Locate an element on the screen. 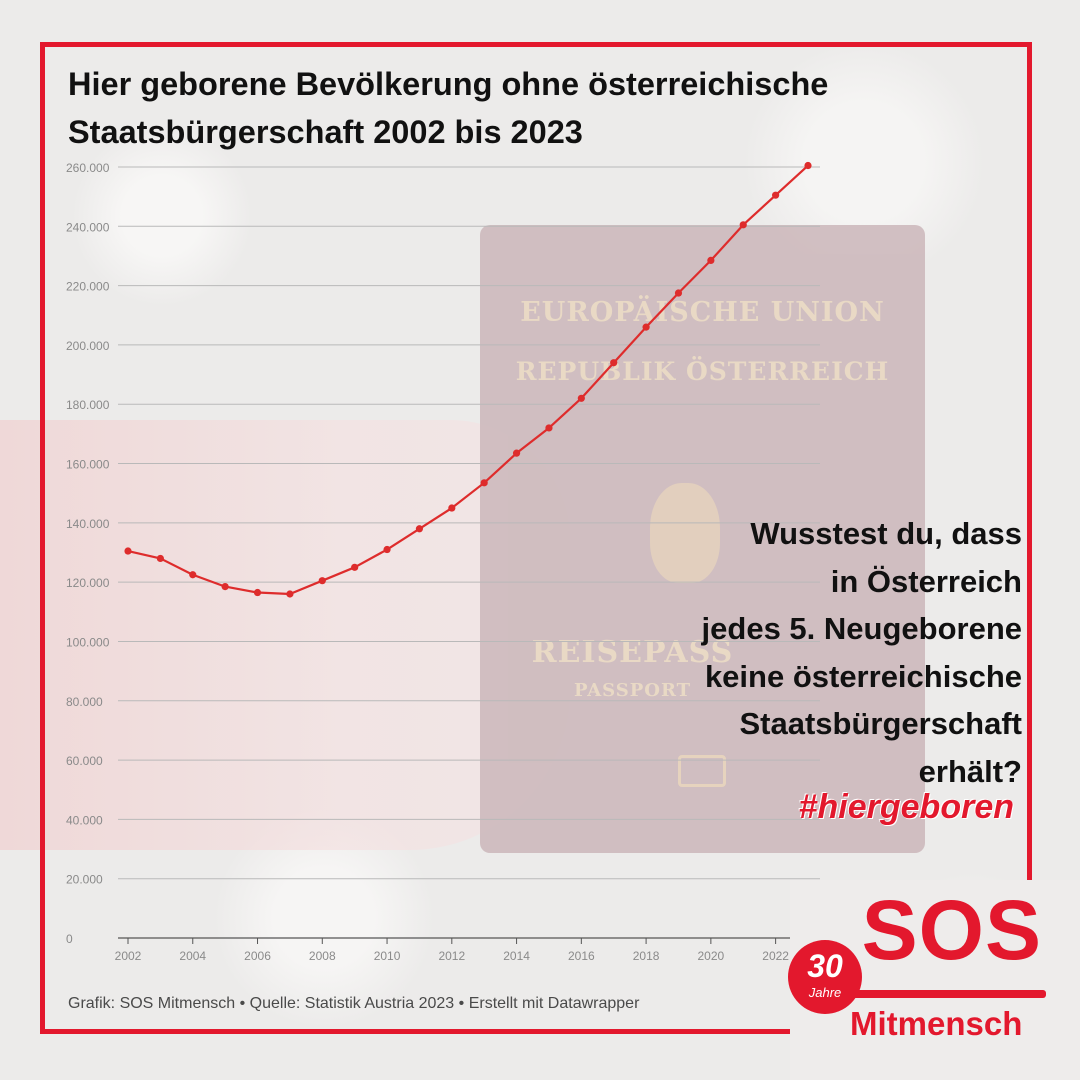  x-tick-label: 2022 is located at coordinates (775, 956).